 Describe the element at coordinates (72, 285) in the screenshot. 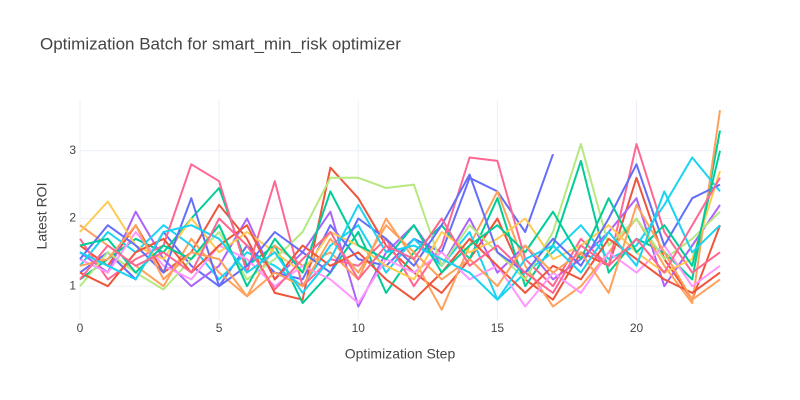

I see `y-tick-label: 1` at that location.